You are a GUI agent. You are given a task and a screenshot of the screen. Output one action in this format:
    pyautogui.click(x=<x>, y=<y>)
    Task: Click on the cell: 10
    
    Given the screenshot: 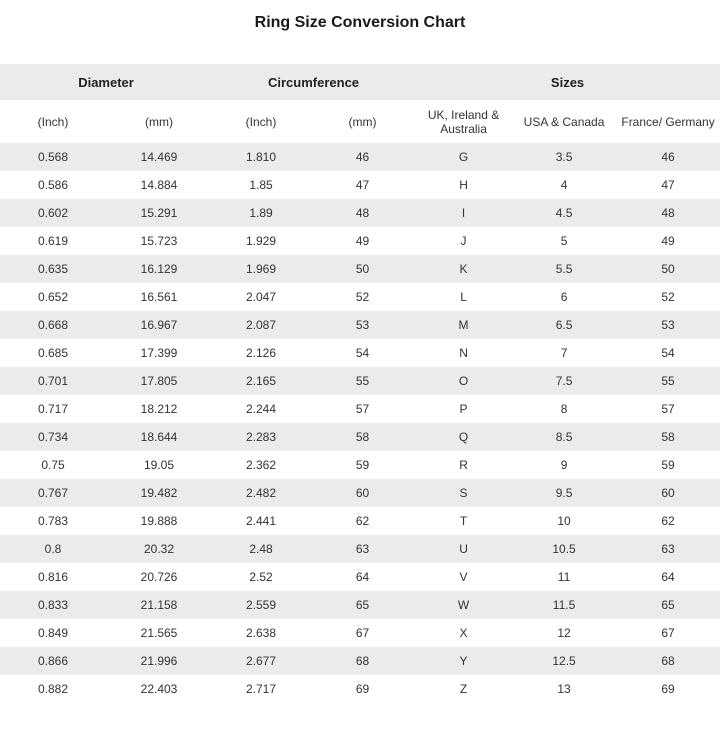 What is the action you would take?
    pyautogui.click(x=564, y=521)
    